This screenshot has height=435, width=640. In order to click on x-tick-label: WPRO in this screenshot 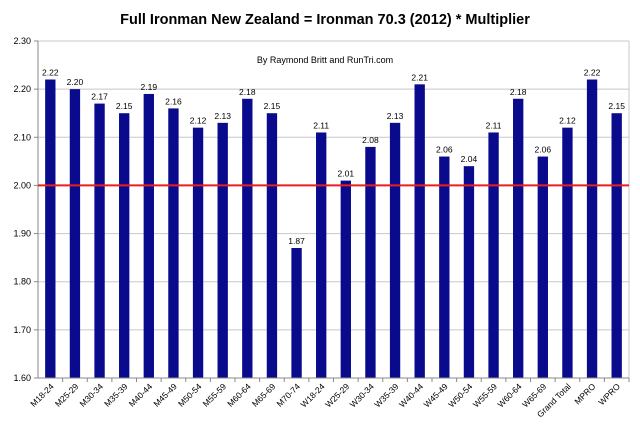, I will do `click(609, 394)`.